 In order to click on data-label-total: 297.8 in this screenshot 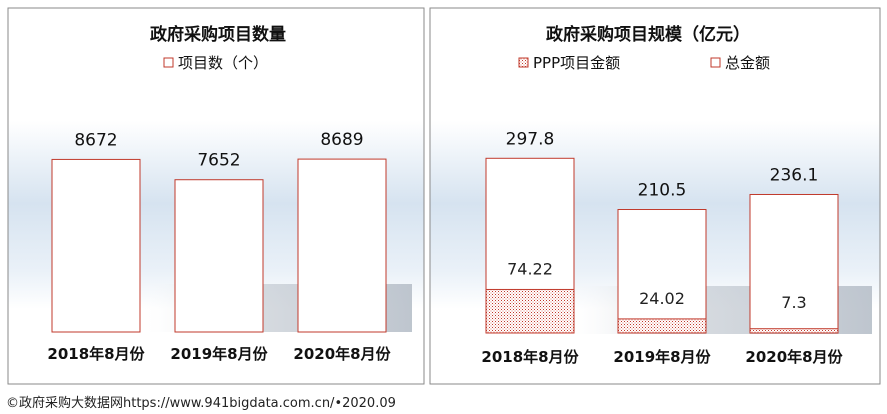, I will do `click(530, 139)`.